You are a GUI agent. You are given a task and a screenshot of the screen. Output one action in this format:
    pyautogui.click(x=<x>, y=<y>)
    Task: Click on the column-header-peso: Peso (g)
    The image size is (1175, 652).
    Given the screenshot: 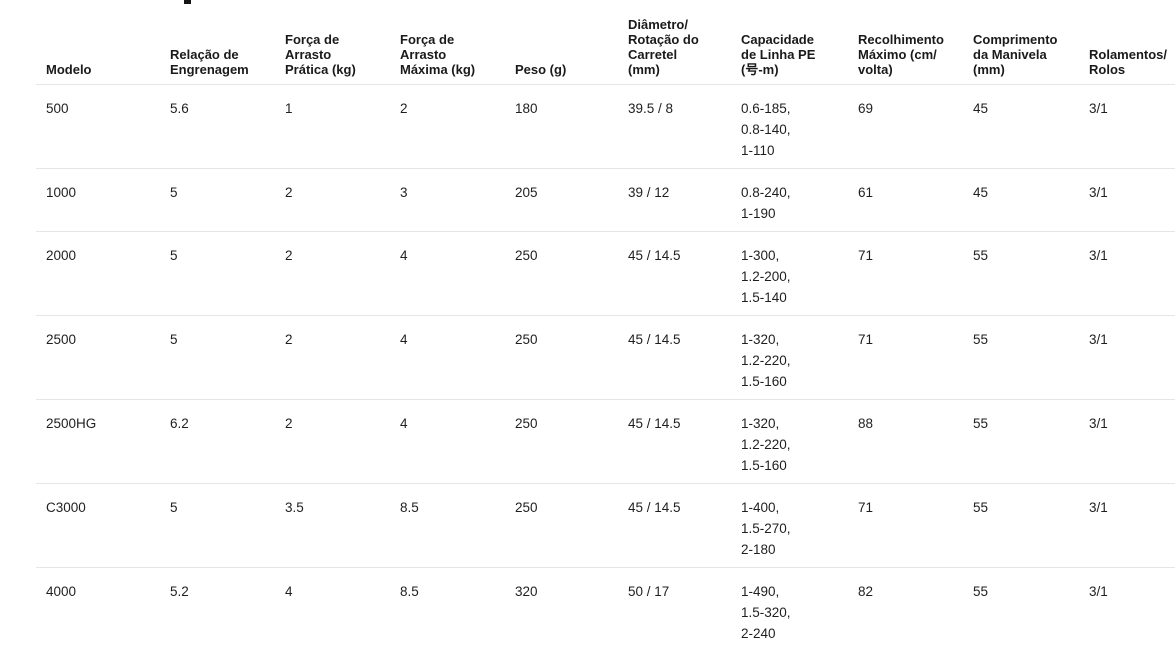 What is the action you would take?
    pyautogui.click(x=561, y=42)
    